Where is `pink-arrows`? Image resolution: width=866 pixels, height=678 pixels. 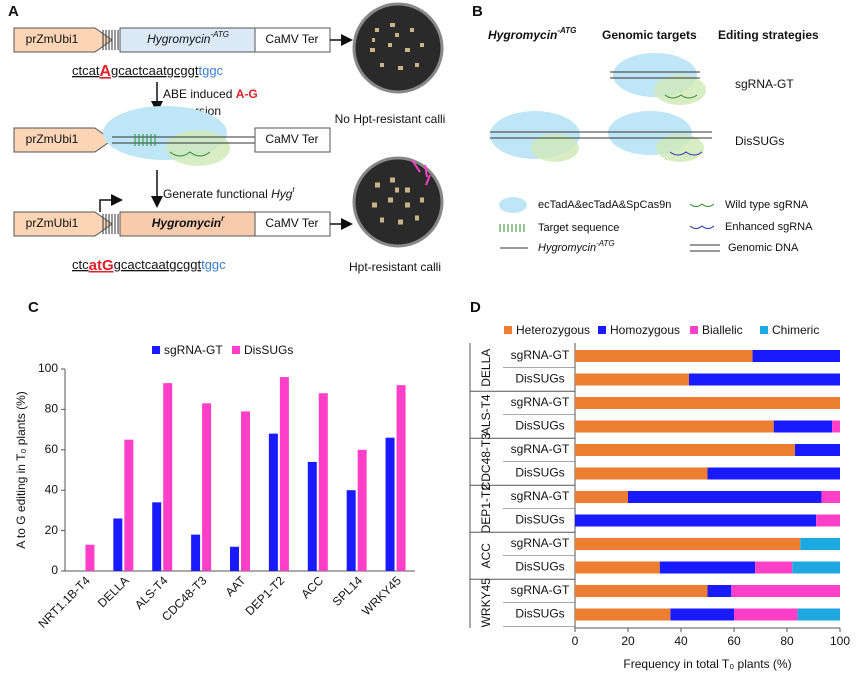 pink-arrows is located at coordinates (421, 172).